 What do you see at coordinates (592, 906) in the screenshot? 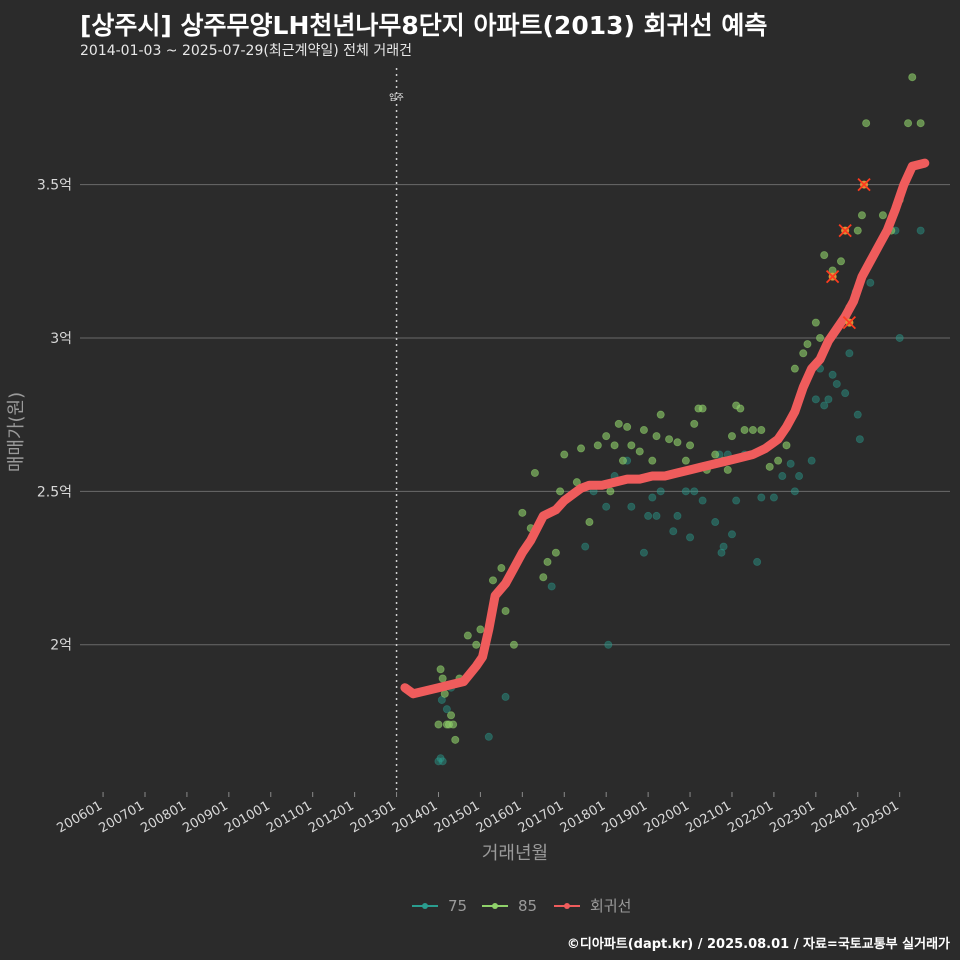
I see `legend-item-2: 회귀선` at bounding box center [592, 906].